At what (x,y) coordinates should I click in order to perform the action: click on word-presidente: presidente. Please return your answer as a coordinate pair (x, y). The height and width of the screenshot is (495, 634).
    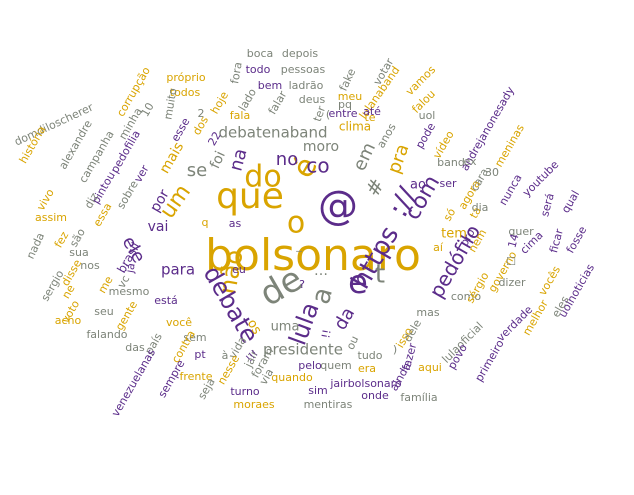
    Looking at the image, I should click on (303, 350).